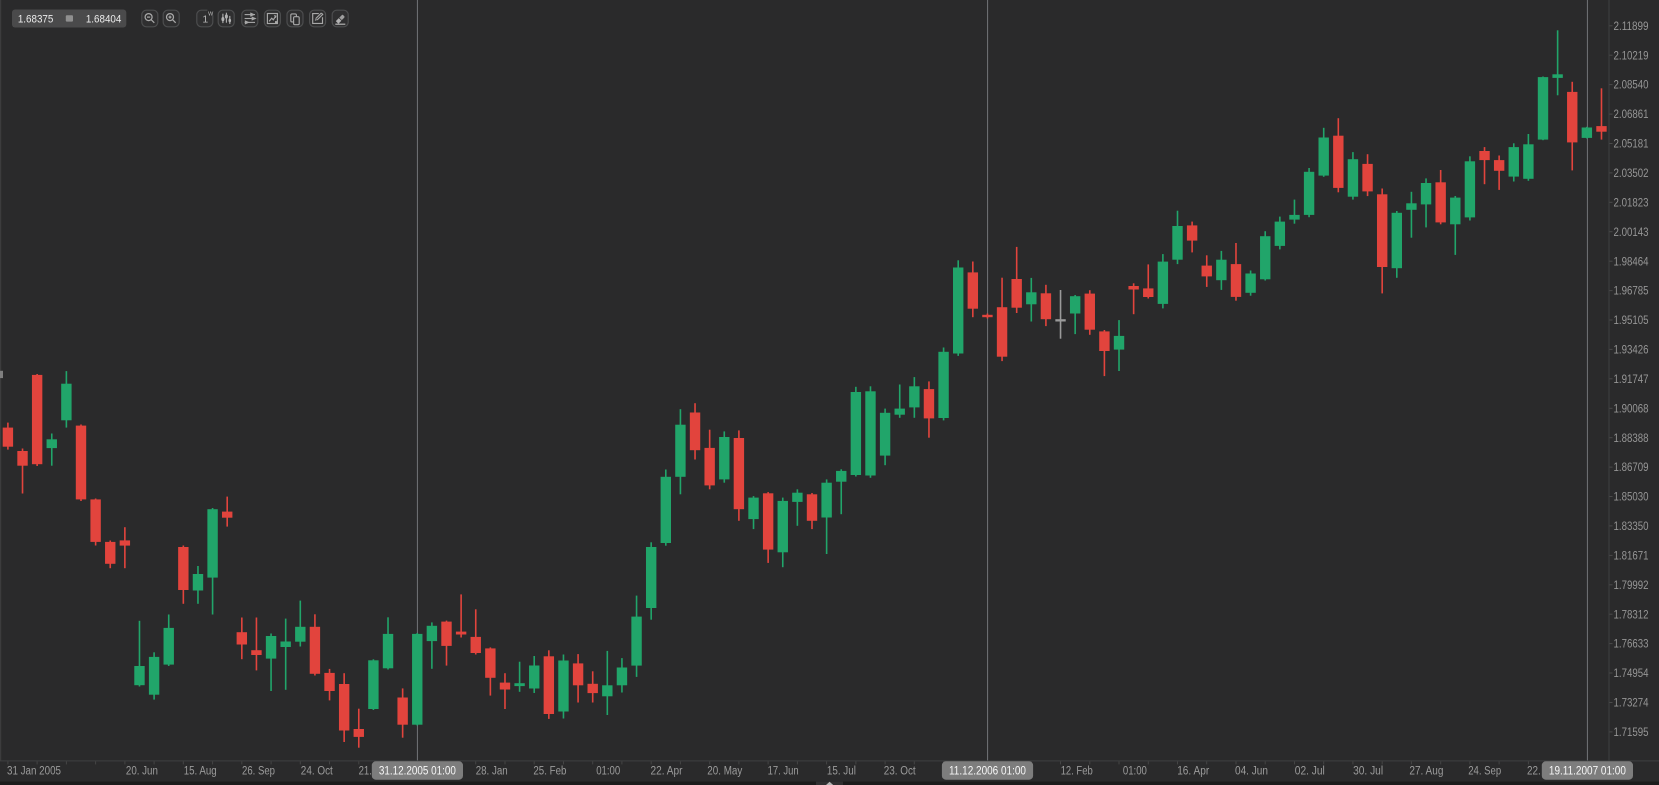  I want to click on svg-text: 1.68404, so click(104, 20).